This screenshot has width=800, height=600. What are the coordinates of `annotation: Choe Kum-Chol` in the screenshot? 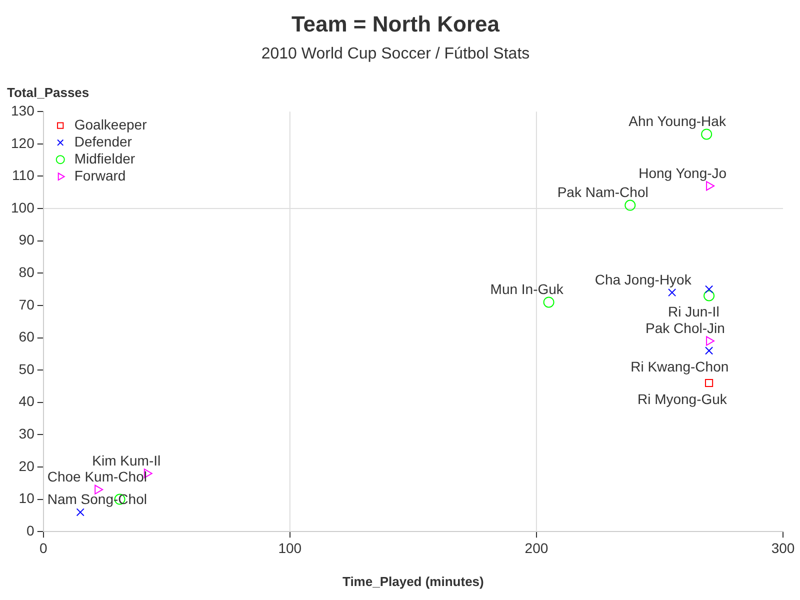 It's located at (97, 476).